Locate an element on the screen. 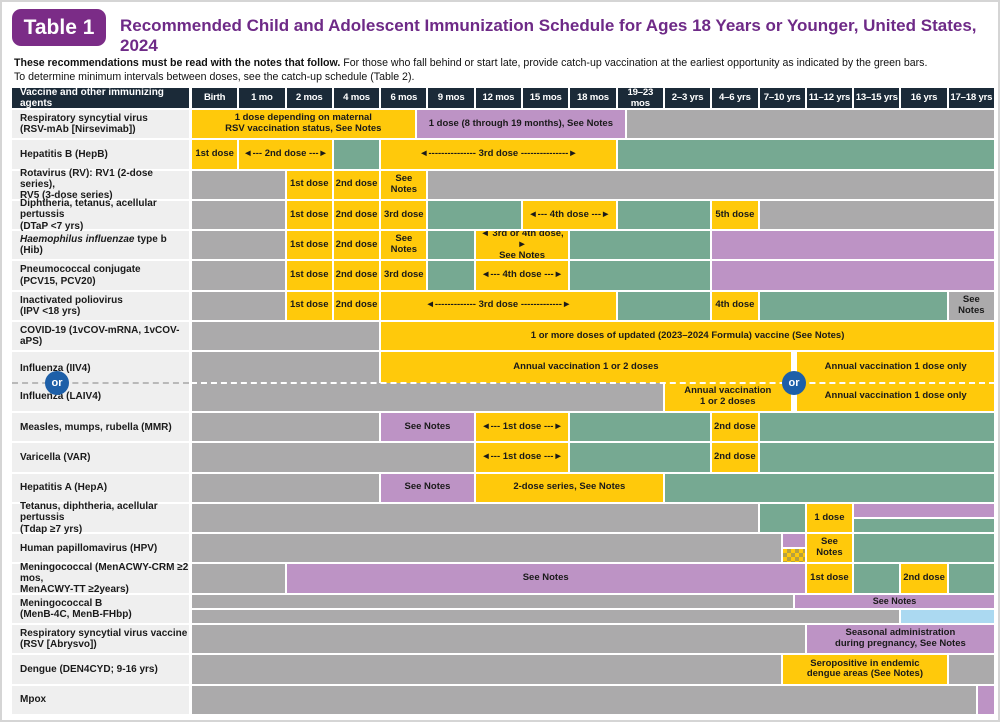 This screenshot has height=722, width=1000. header-age-17-18-yrs: 17–18 yrs is located at coordinates (971, 98).